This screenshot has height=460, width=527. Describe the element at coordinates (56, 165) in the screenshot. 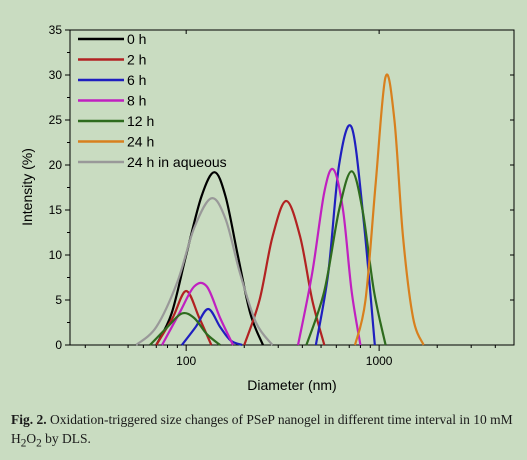

I see `y-tick-label: 20` at that location.